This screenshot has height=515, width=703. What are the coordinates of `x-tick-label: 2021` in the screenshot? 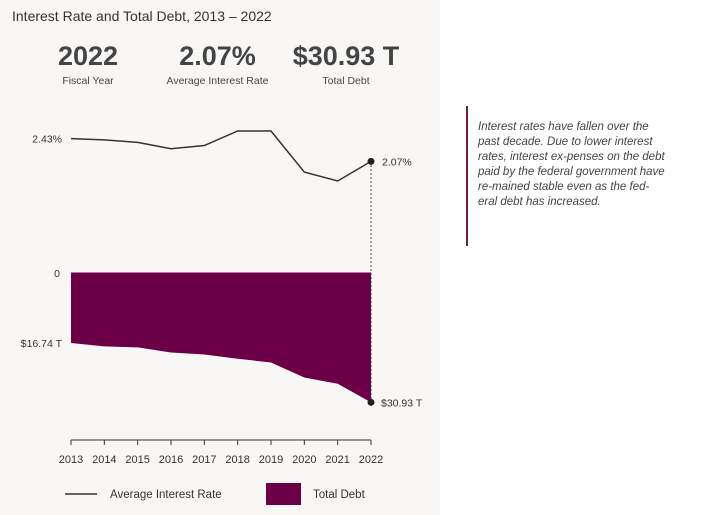 It's located at (337, 460).